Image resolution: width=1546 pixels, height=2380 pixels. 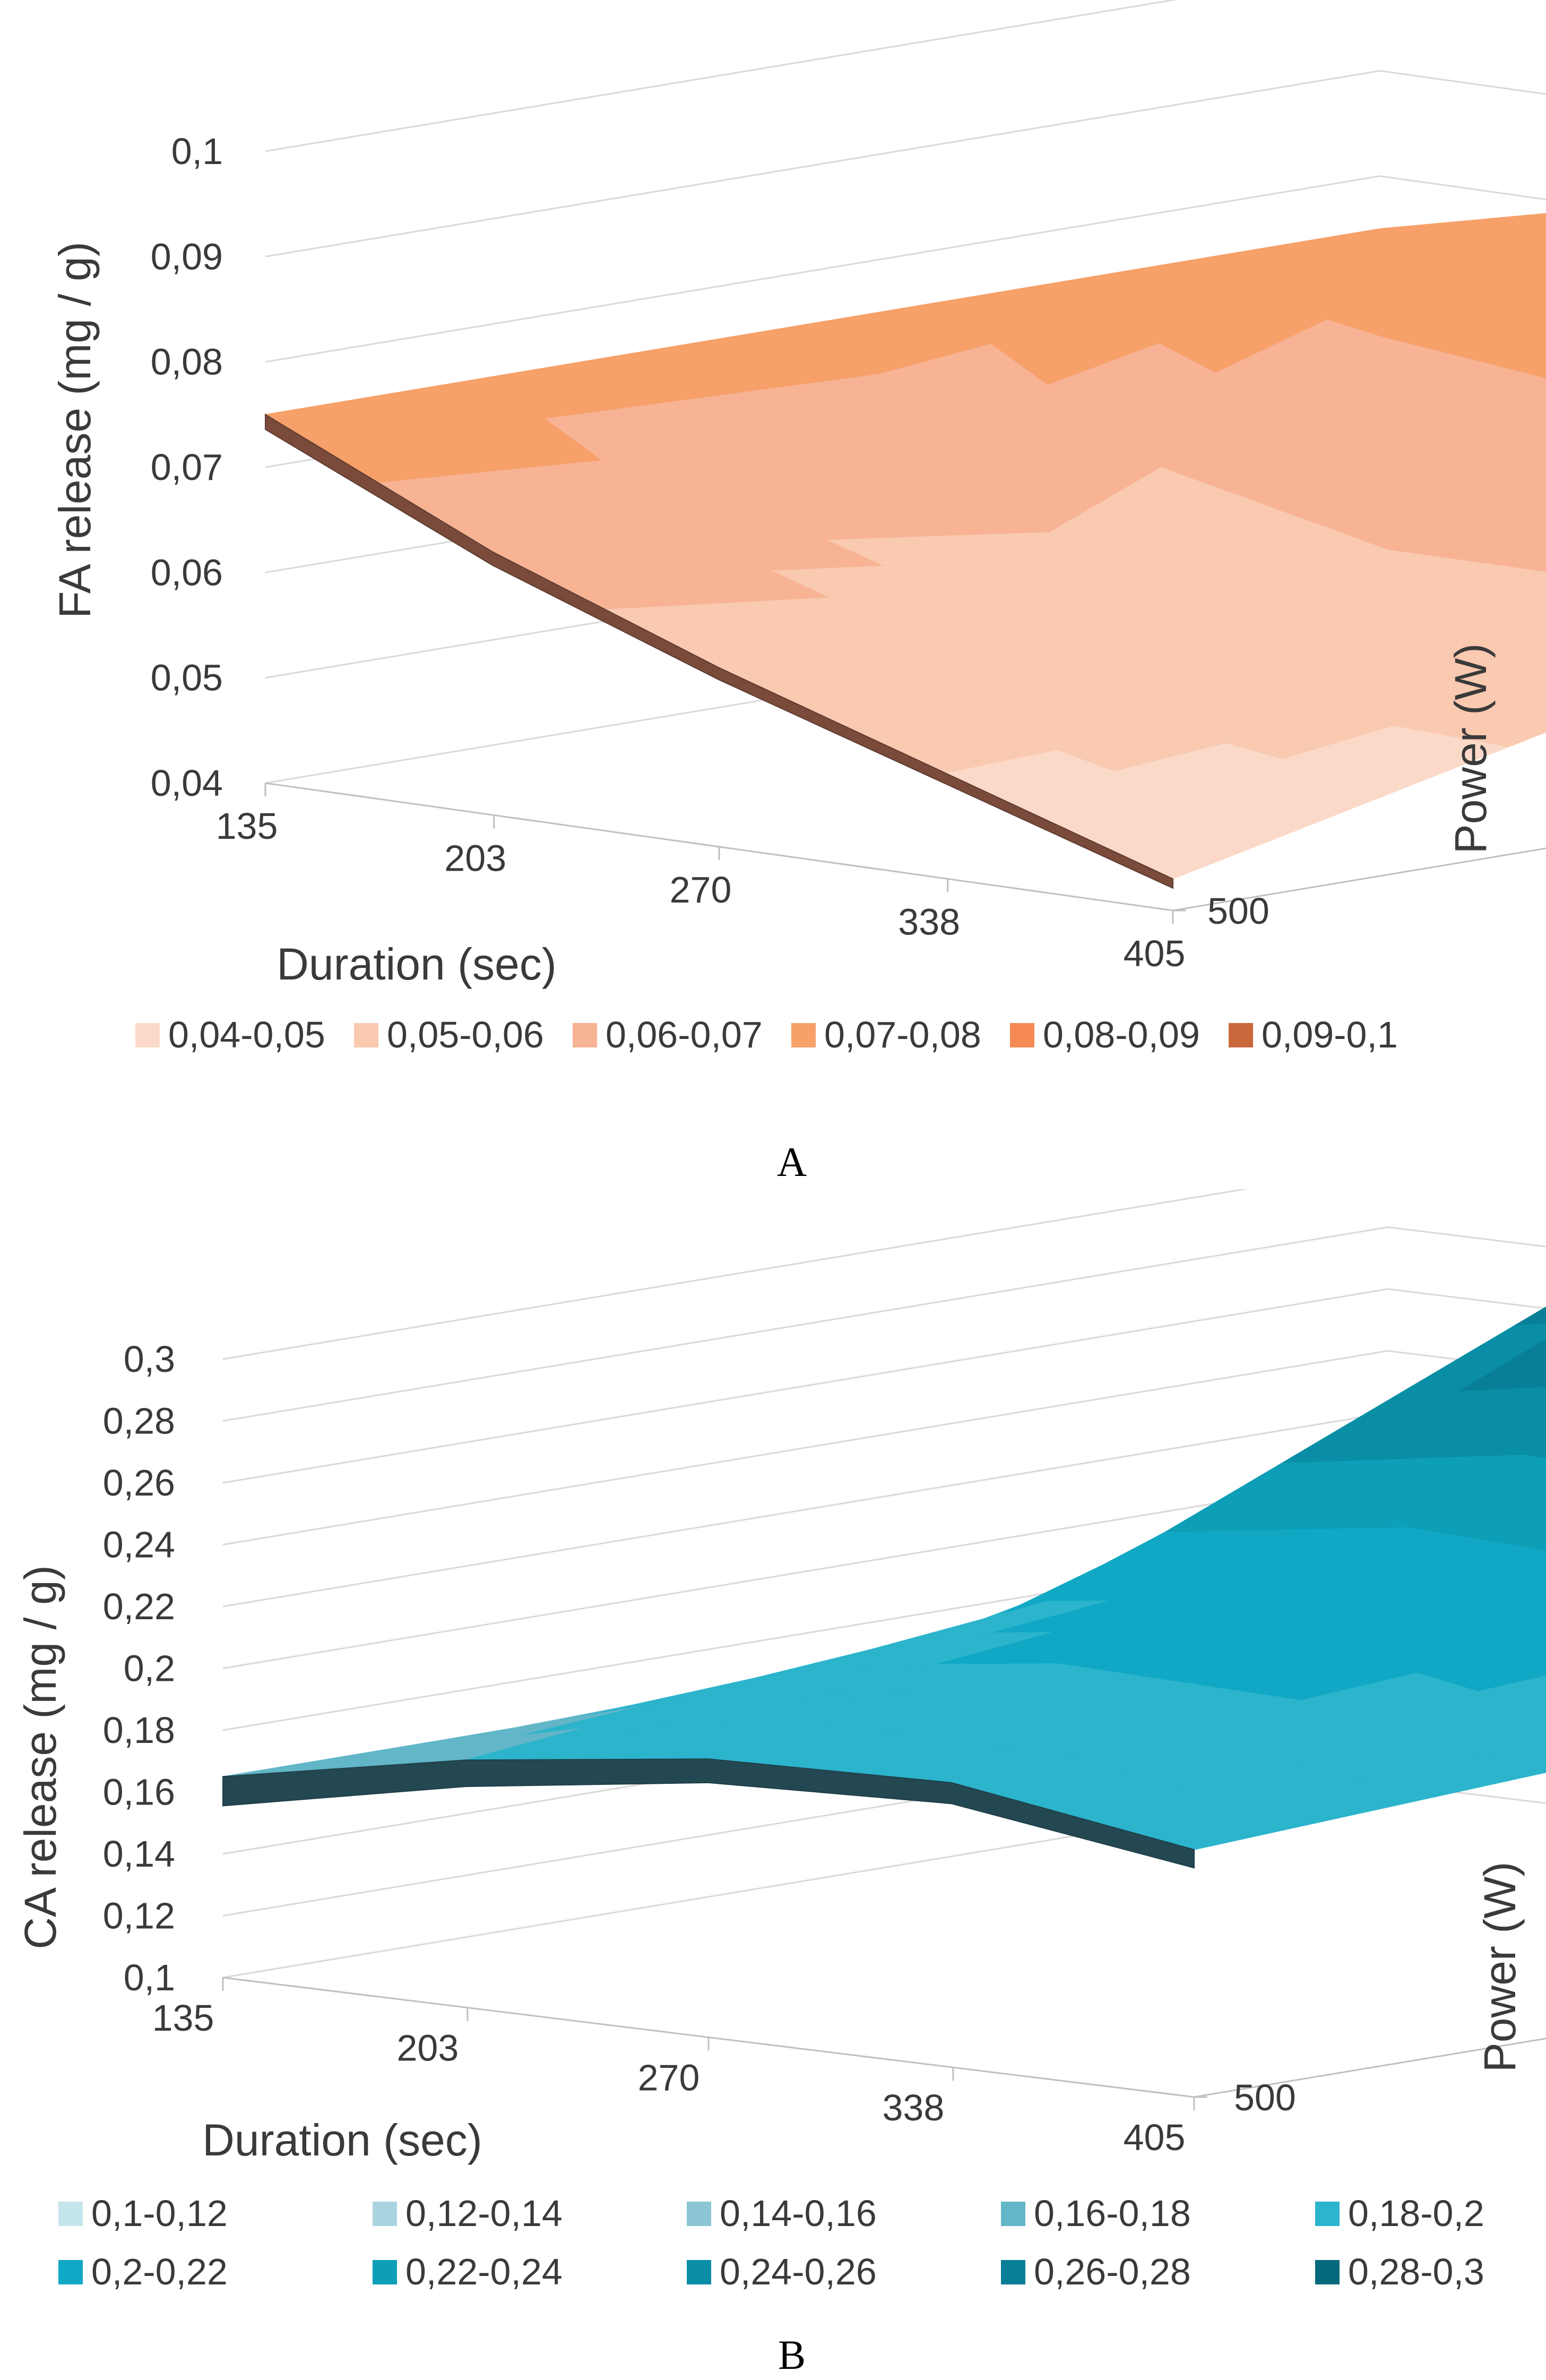 I want to click on legend-label: 0,12-0,14, so click(x=484, y=2213).